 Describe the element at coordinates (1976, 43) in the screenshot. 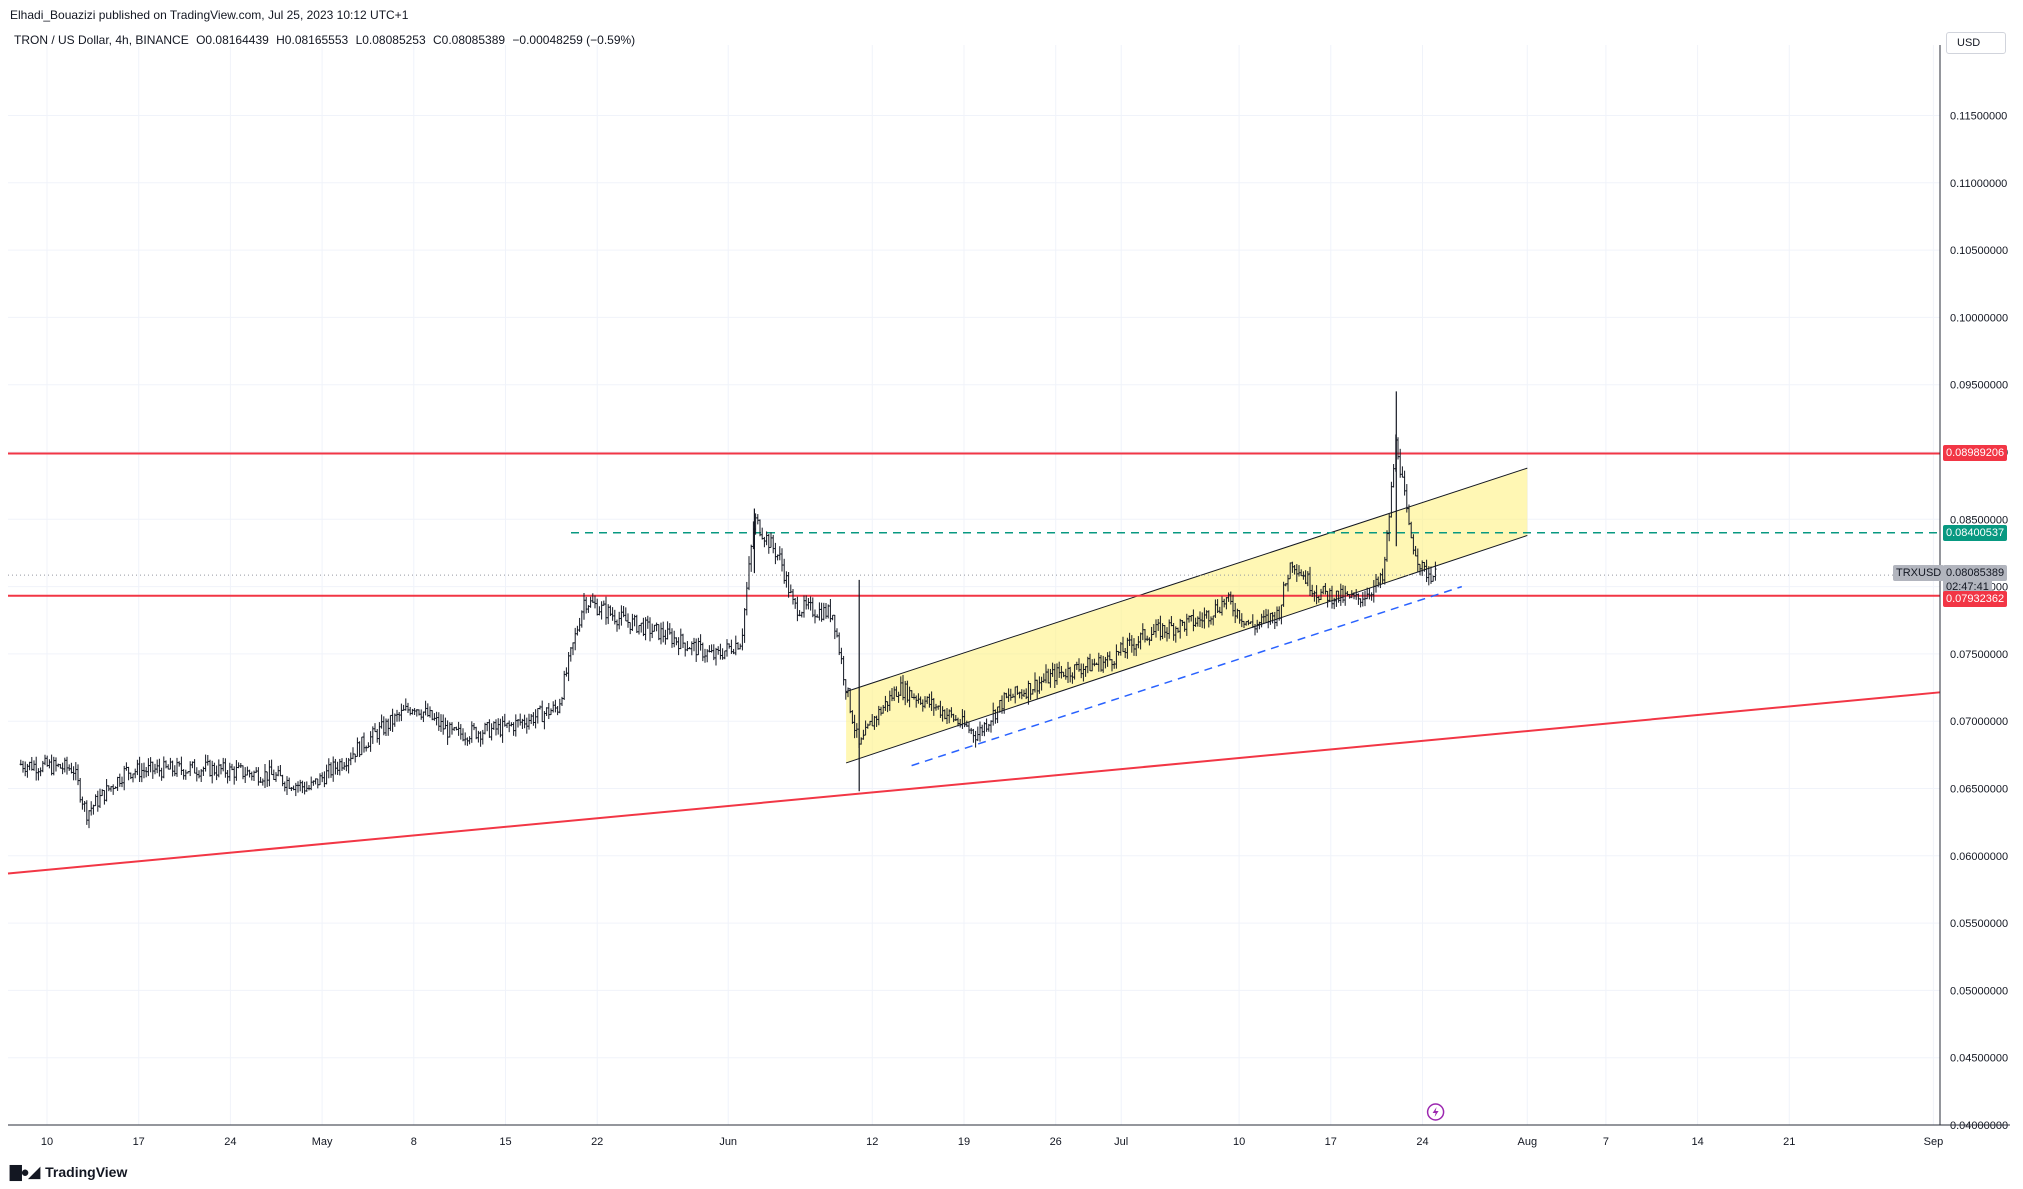

I see `currency-button: USD` at that location.